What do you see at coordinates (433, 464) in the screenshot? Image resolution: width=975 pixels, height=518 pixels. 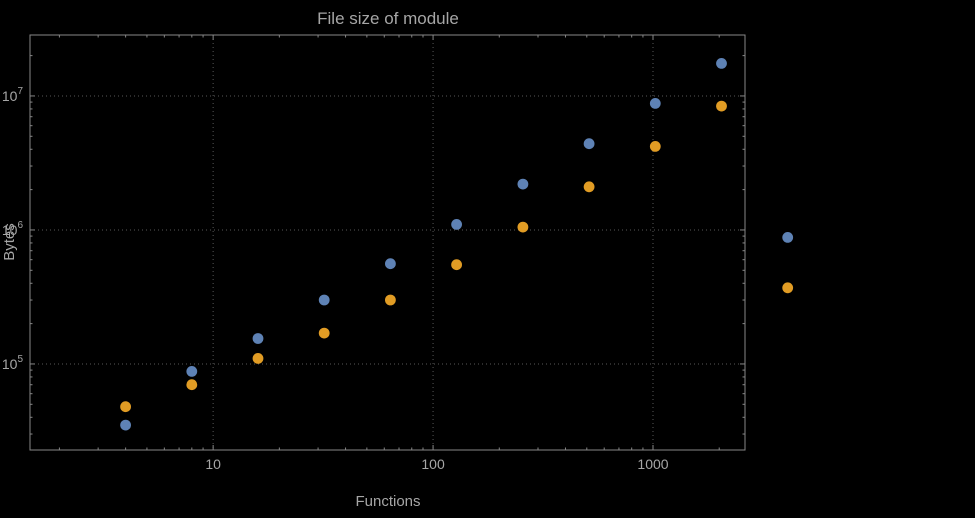 I see `x-tick-label: 100` at bounding box center [433, 464].